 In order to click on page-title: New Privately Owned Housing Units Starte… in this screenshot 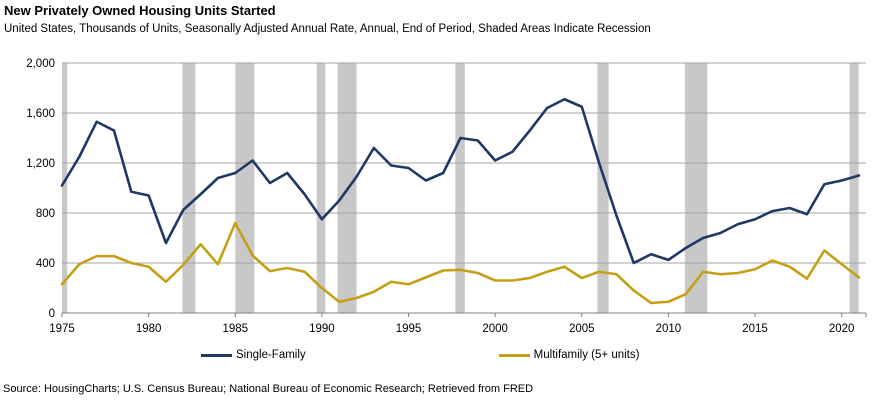, I will do `click(140, 10)`.